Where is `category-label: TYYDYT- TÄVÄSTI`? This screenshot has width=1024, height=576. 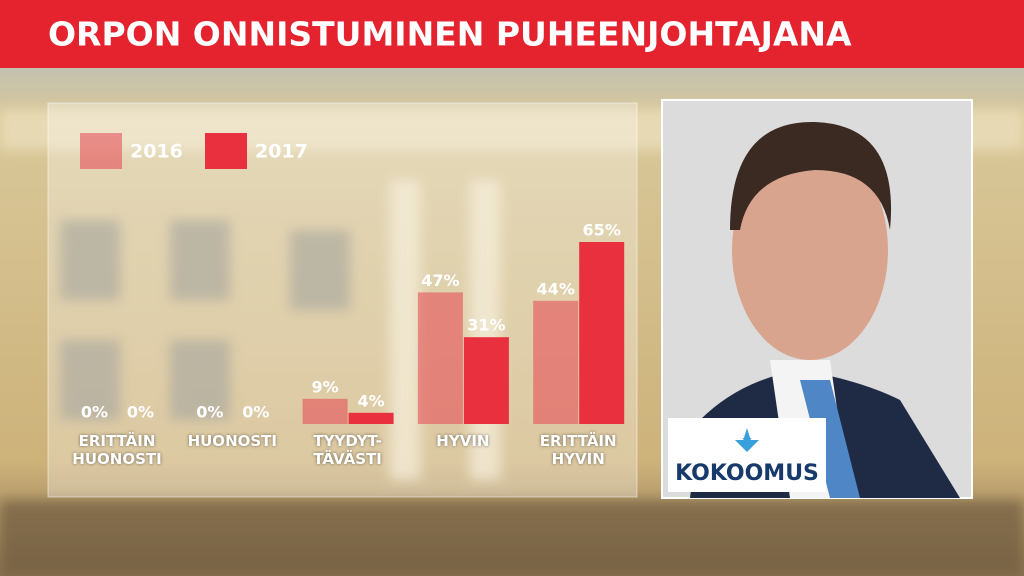
category-label: TYYDYT- TÄVÄSTI is located at coordinates (347, 450).